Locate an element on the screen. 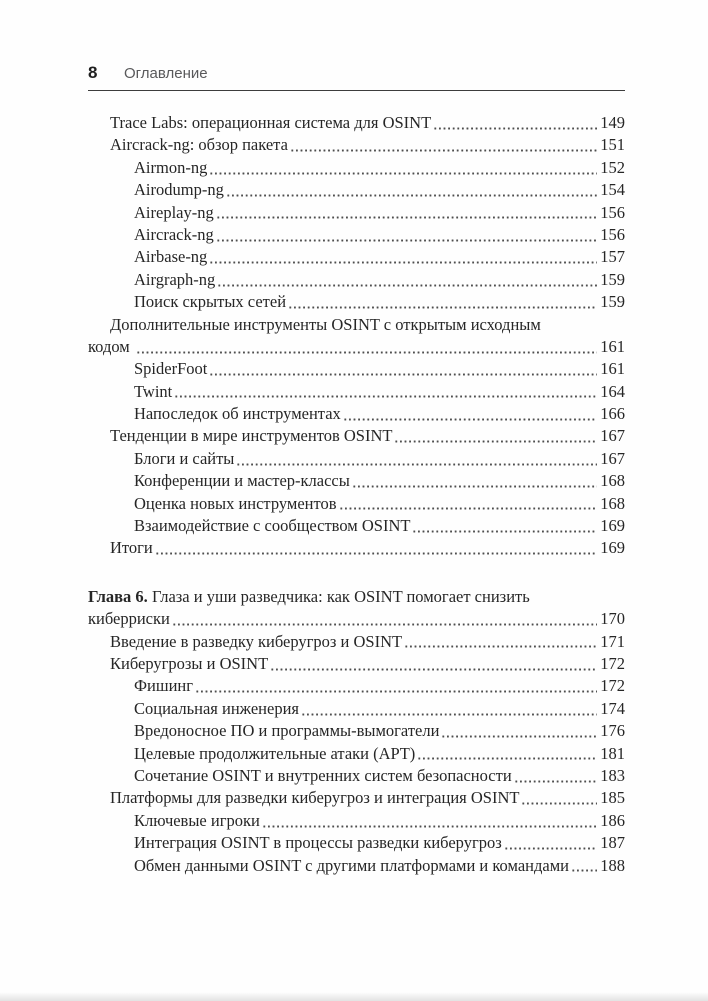 The height and width of the screenshot is (1001, 708). toc-page-number: 159 is located at coordinates (612, 302).